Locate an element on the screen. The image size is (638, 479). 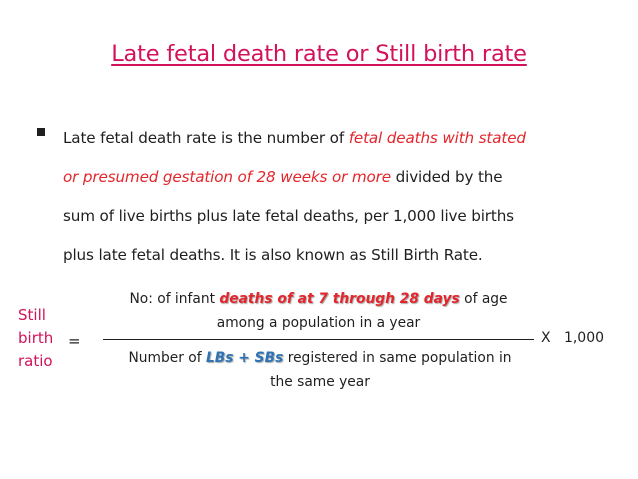
multiplier: X 1,000 is located at coordinates (572, 338).